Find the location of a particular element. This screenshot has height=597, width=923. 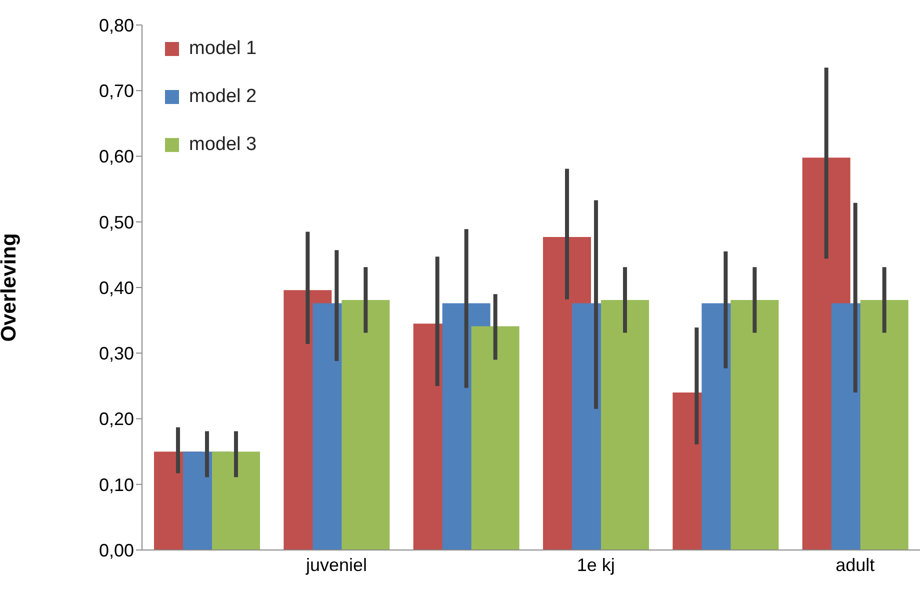

y-tick-label: 0,00 is located at coordinates (116, 550).